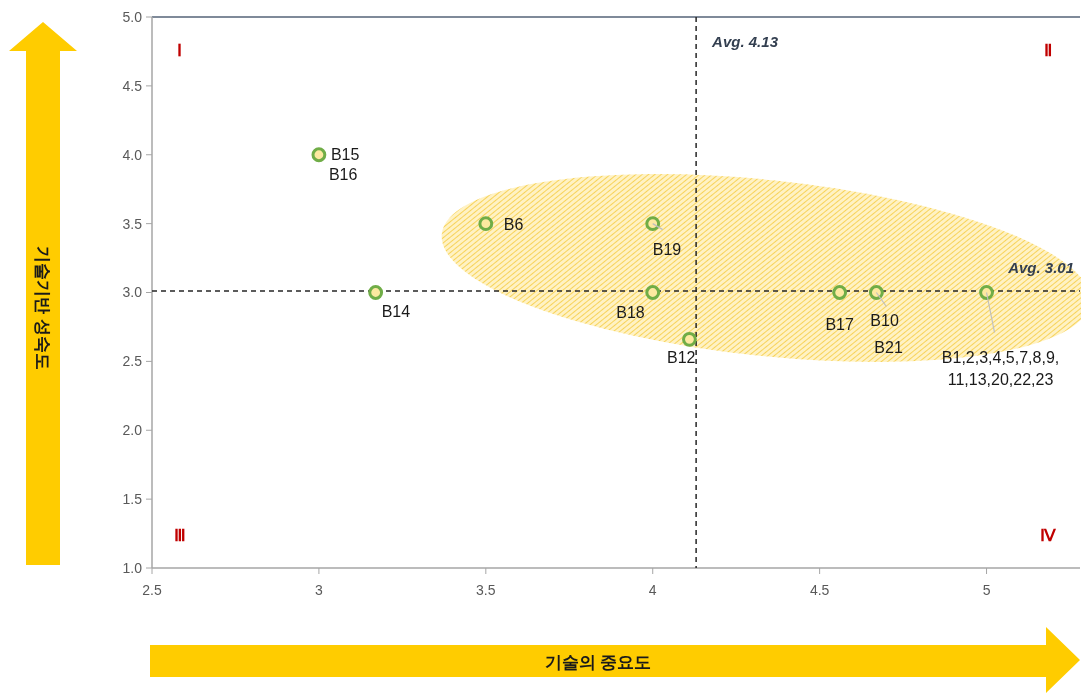  I want to click on x-tick-label: 3.5, so click(486, 590).